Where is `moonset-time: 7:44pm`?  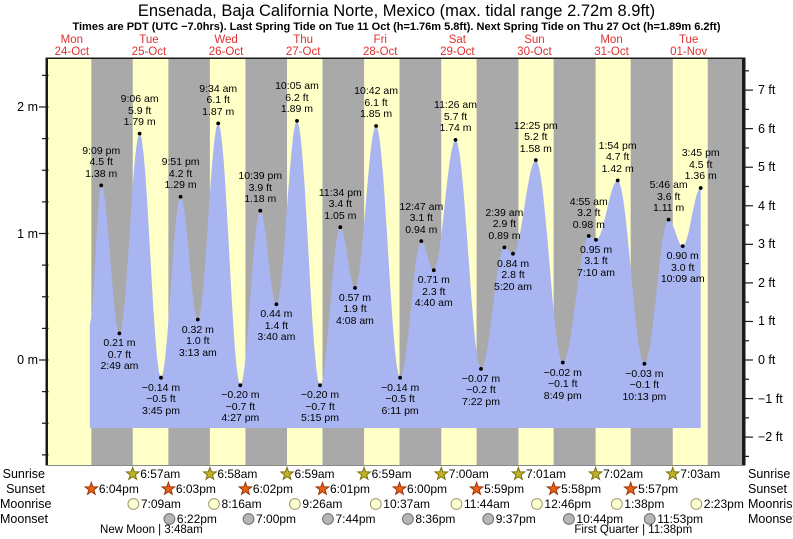 moonset-time: 7:44pm is located at coordinates (355, 519).